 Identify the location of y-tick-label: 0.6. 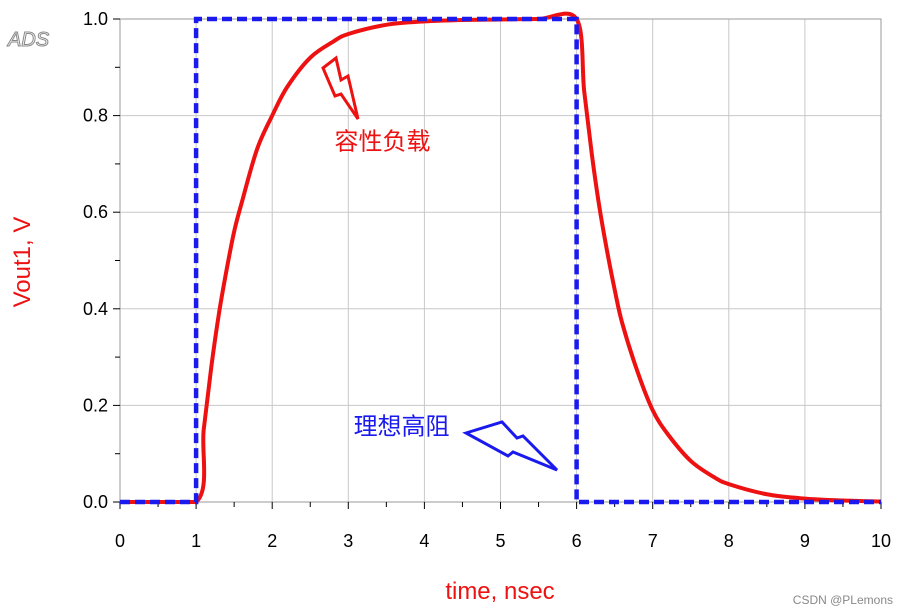
(95, 212).